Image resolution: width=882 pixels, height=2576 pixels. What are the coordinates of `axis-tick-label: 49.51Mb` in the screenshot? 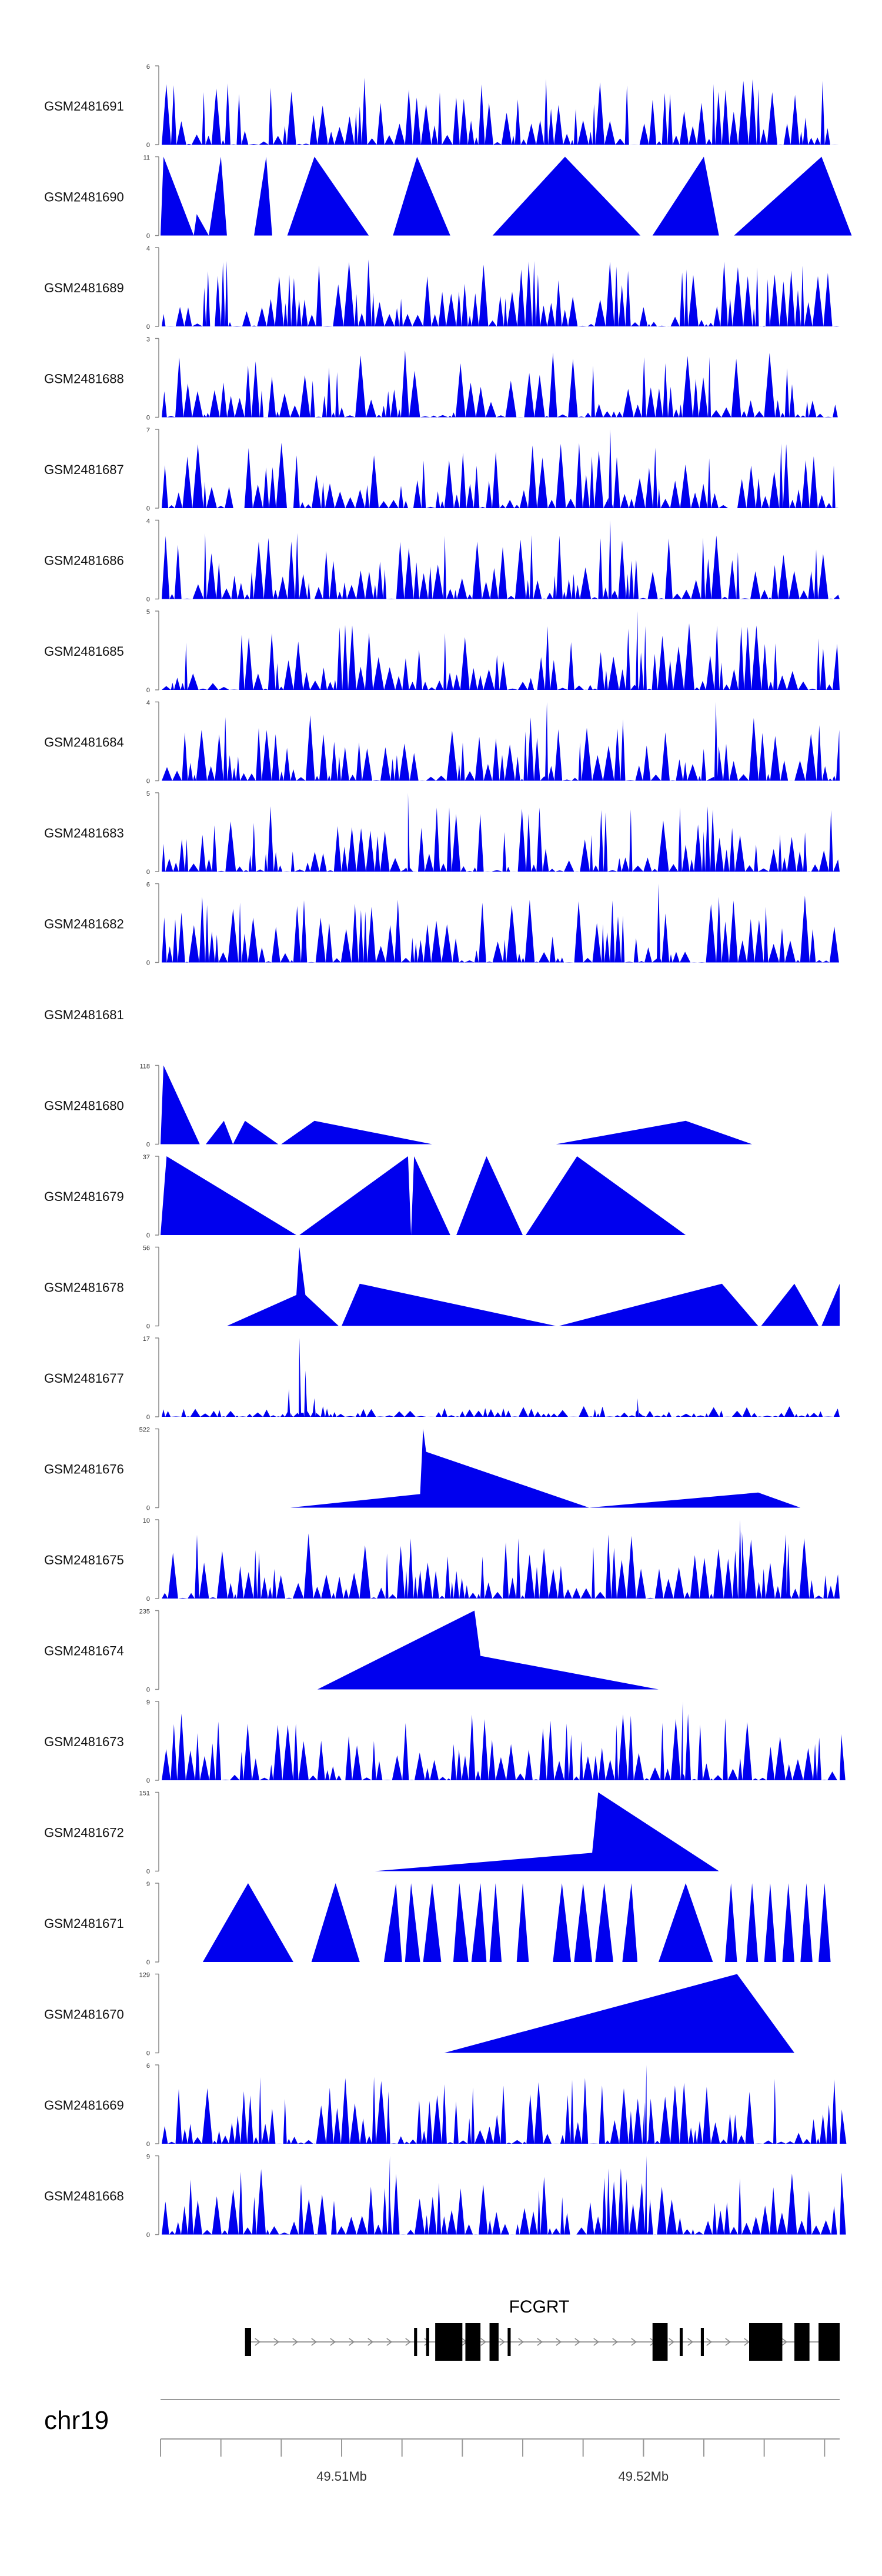 It's located at (341, 2476).